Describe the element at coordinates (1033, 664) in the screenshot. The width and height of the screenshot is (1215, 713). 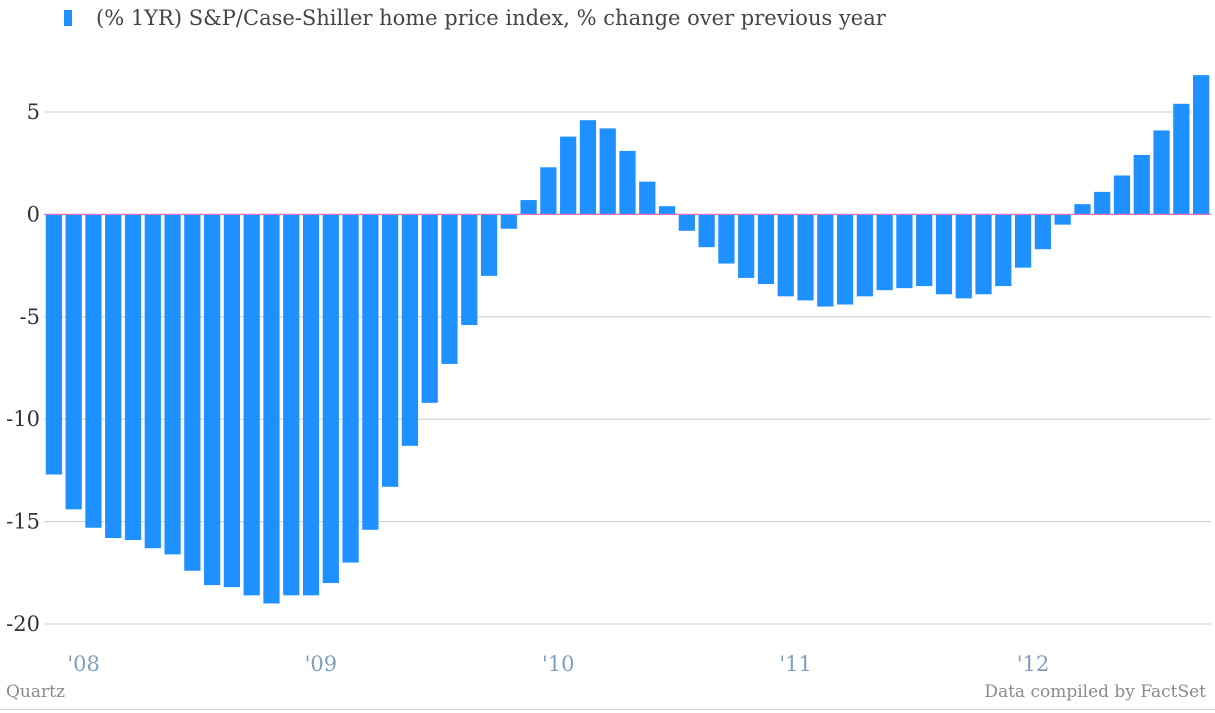
I see `x-tick-label: '12` at that location.